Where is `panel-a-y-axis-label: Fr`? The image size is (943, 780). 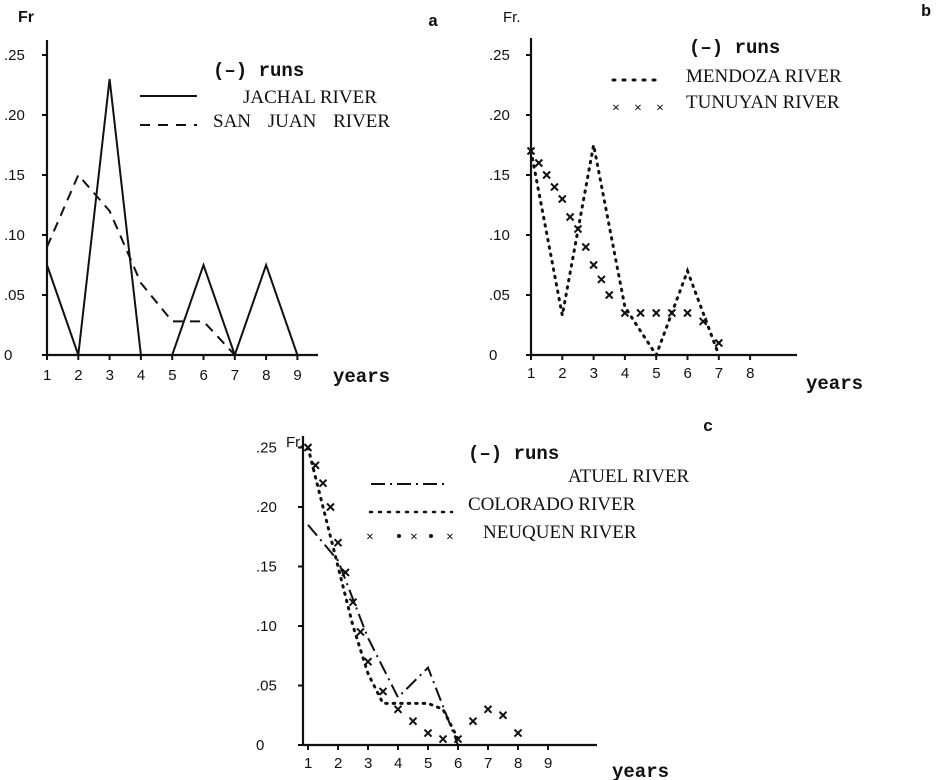 panel-a-y-axis-label: Fr is located at coordinates (26, 17).